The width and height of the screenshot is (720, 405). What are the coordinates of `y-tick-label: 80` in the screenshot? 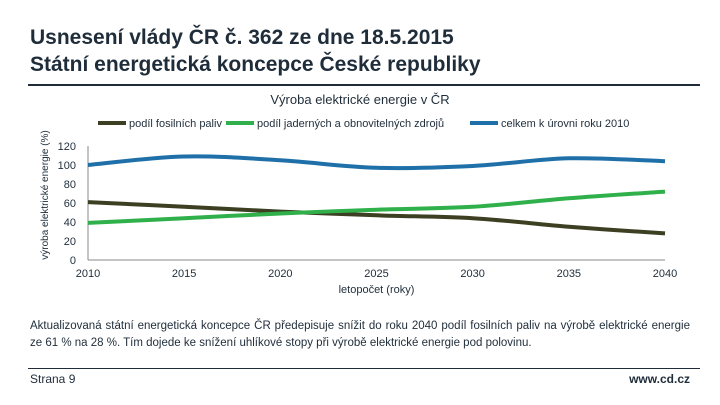 It's located at (70, 185).